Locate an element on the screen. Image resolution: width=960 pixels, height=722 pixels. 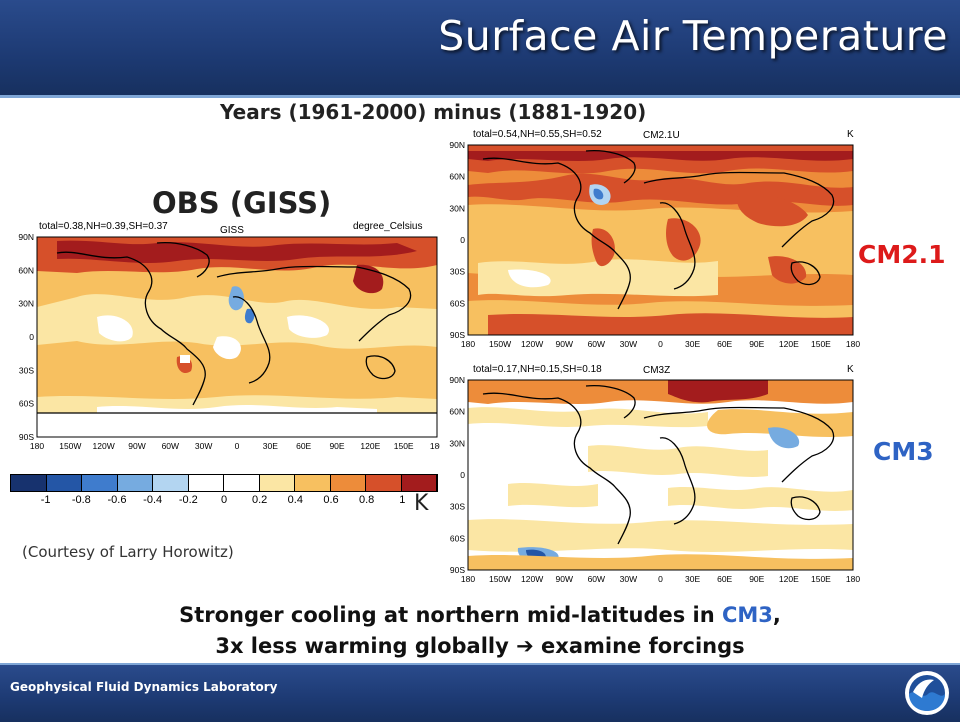
footer-lab-name: Geophysical Fluid Dynamics Laboratory is located at coordinates (144, 687).